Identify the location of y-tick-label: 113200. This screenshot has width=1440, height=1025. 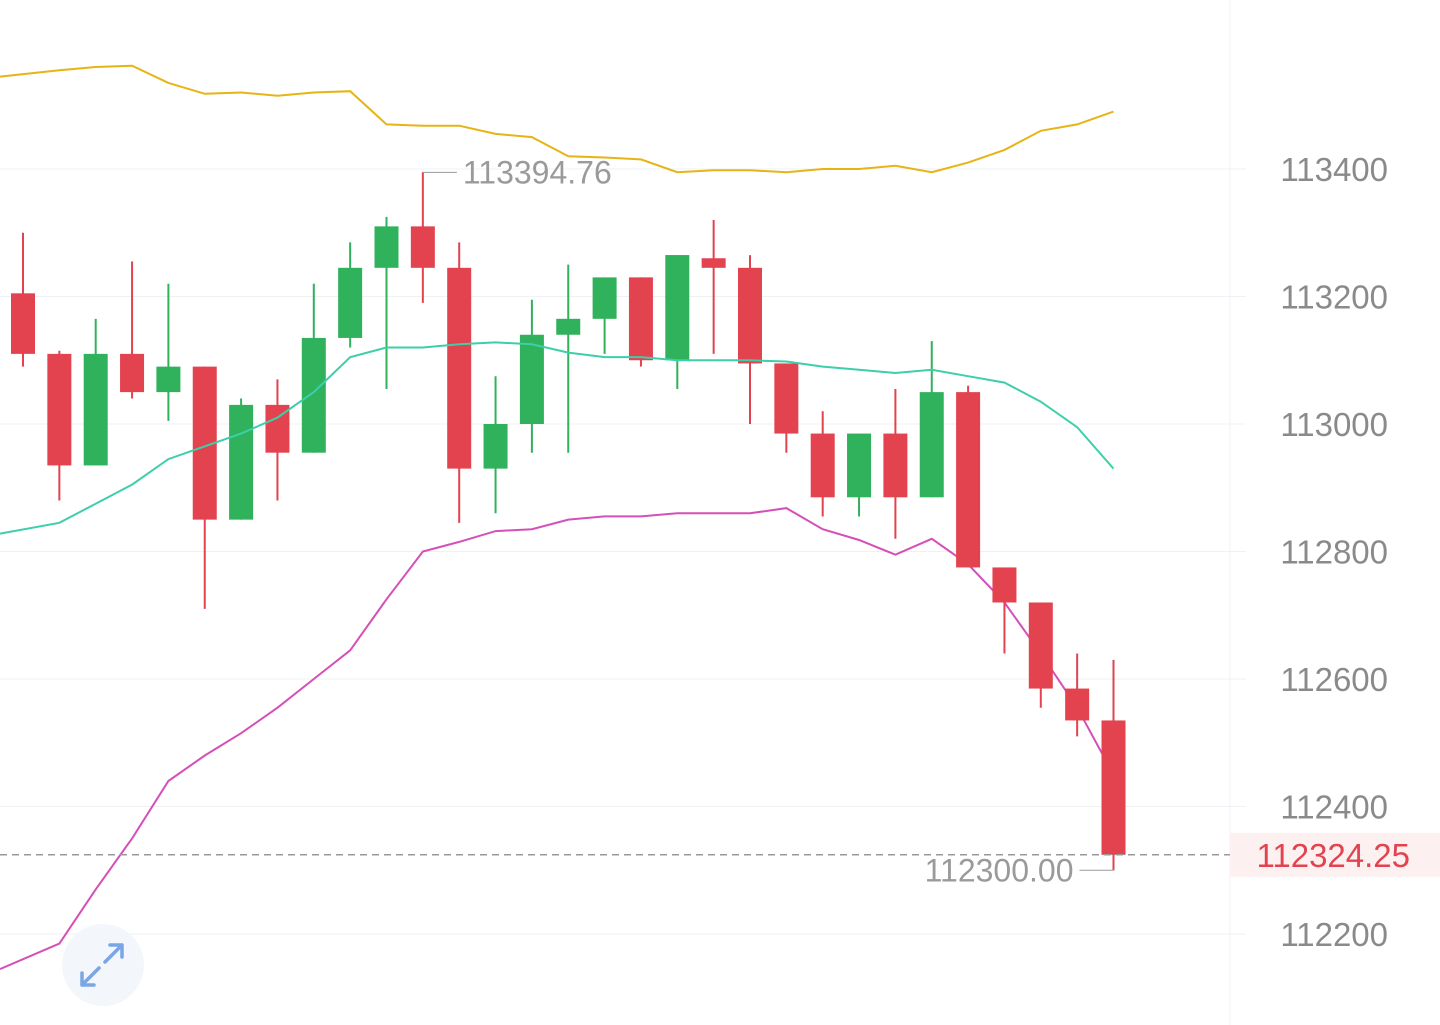
(1334, 297).